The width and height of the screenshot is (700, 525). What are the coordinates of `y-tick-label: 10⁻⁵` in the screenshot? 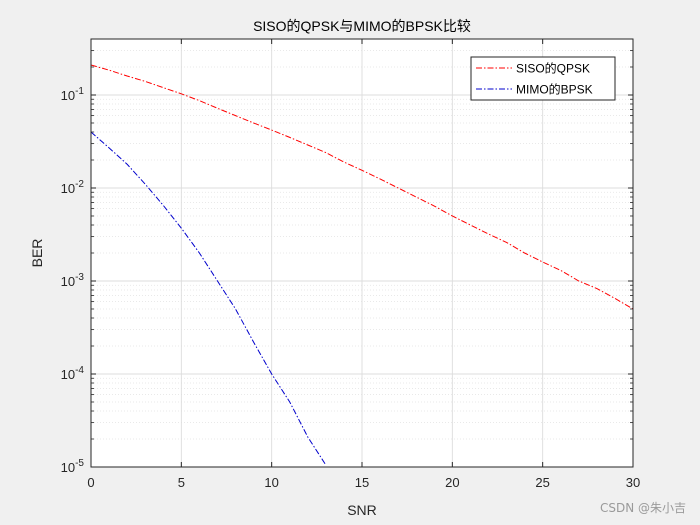 It's located at (73, 466).